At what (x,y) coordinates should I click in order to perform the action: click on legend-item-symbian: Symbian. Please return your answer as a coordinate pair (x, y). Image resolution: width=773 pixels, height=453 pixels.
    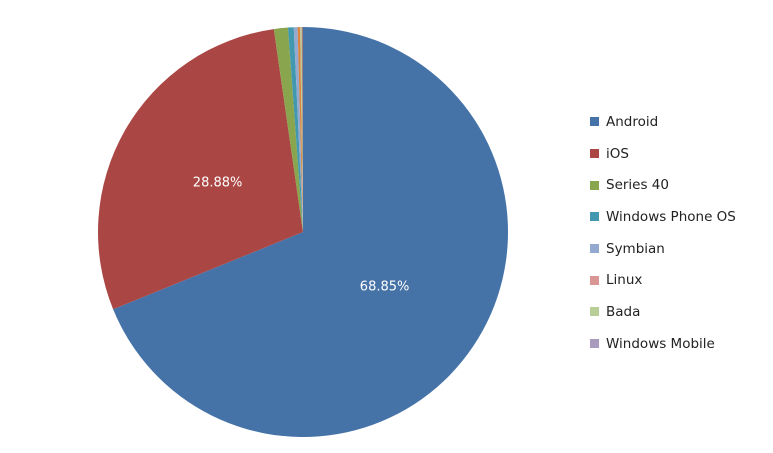
    Looking at the image, I should click on (663, 249).